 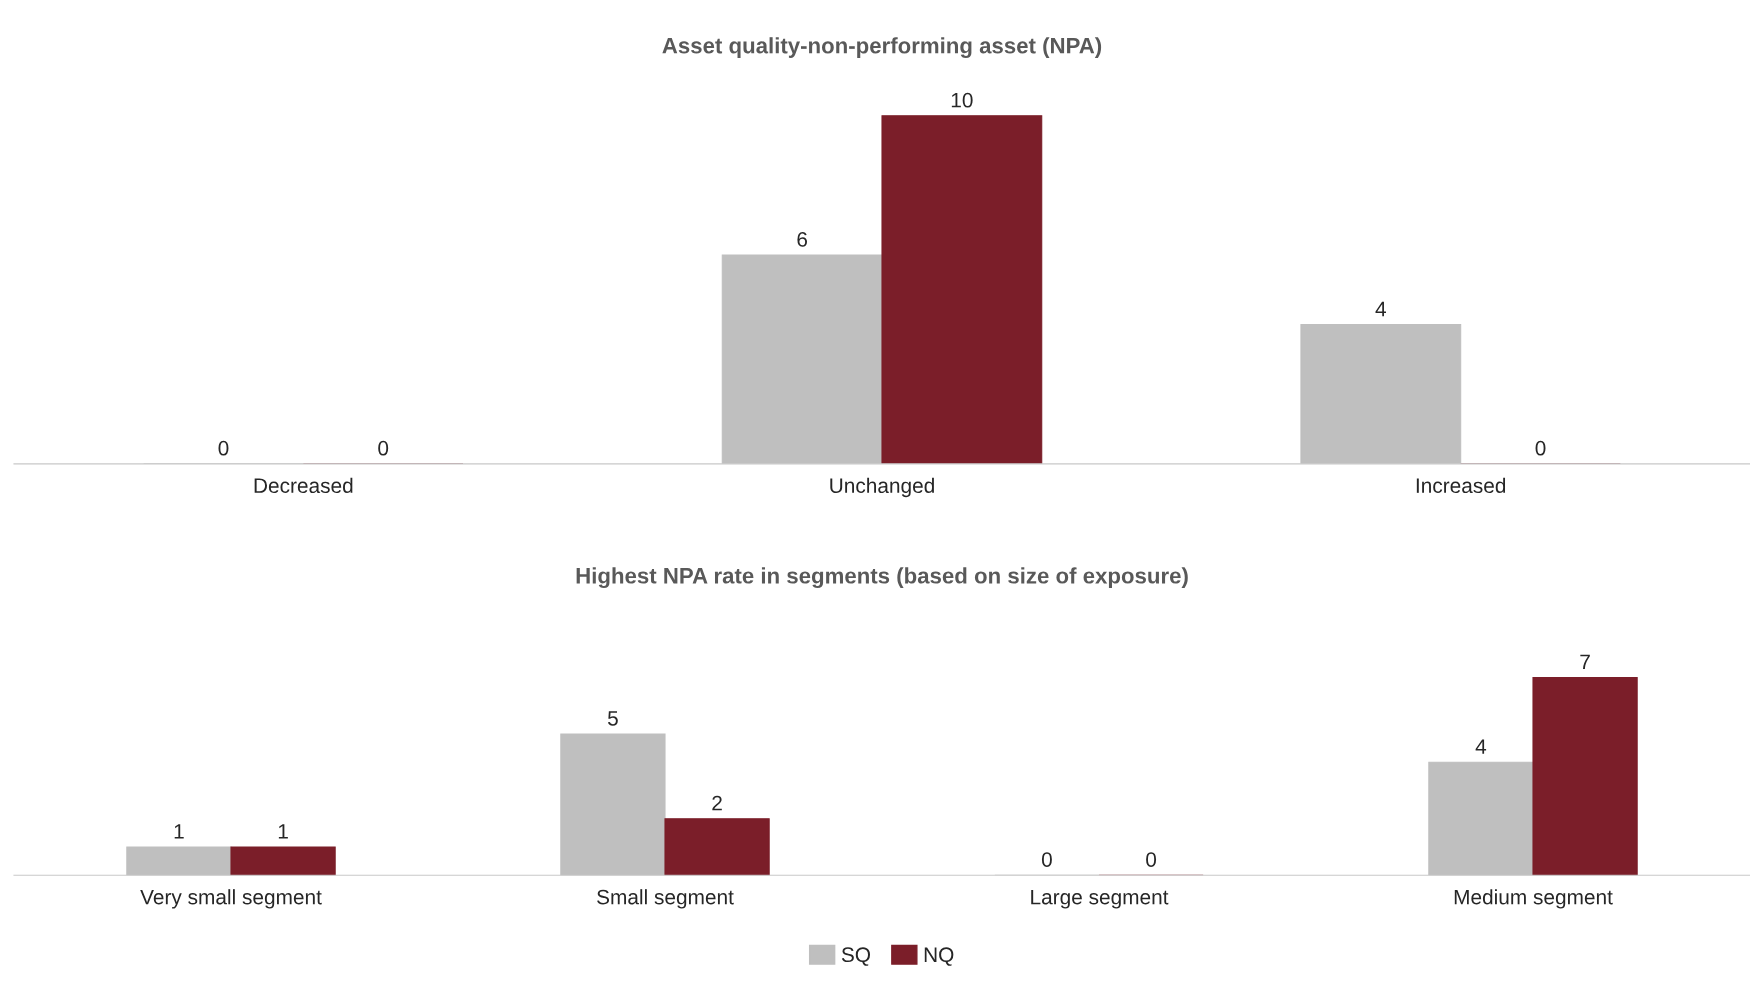 I want to click on x-tick-label: Very small segment, so click(x=231, y=899).